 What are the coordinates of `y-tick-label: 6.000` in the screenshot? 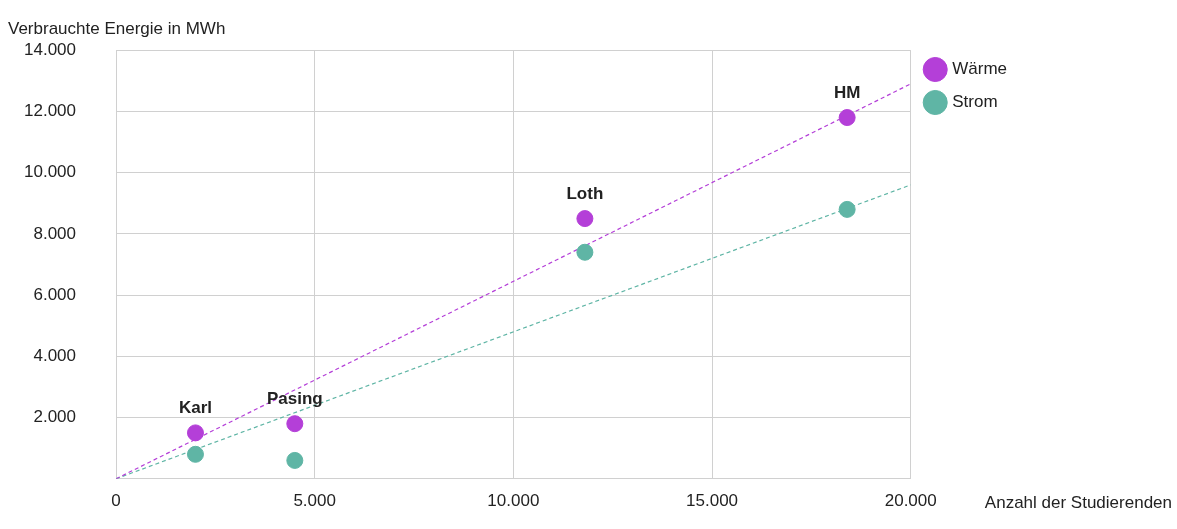 It's located at (54, 294).